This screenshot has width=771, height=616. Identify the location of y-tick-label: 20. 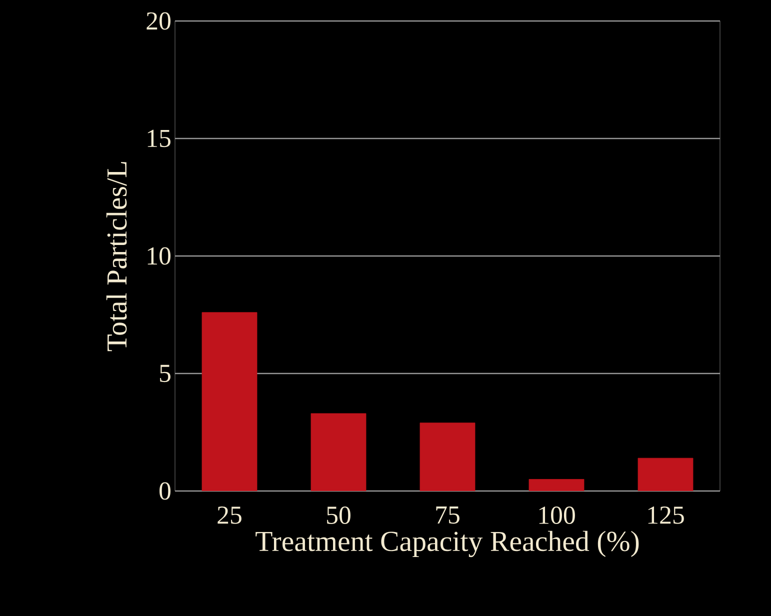
(158, 21).